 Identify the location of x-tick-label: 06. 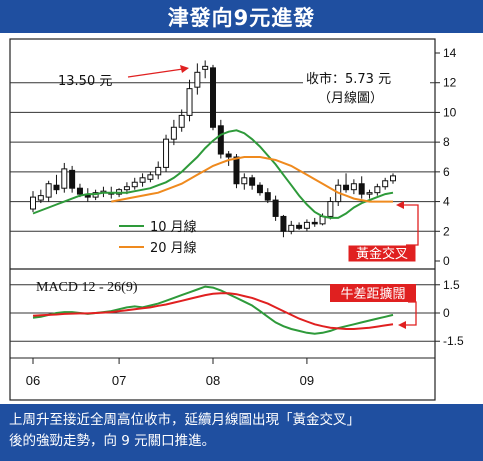
(33, 380).